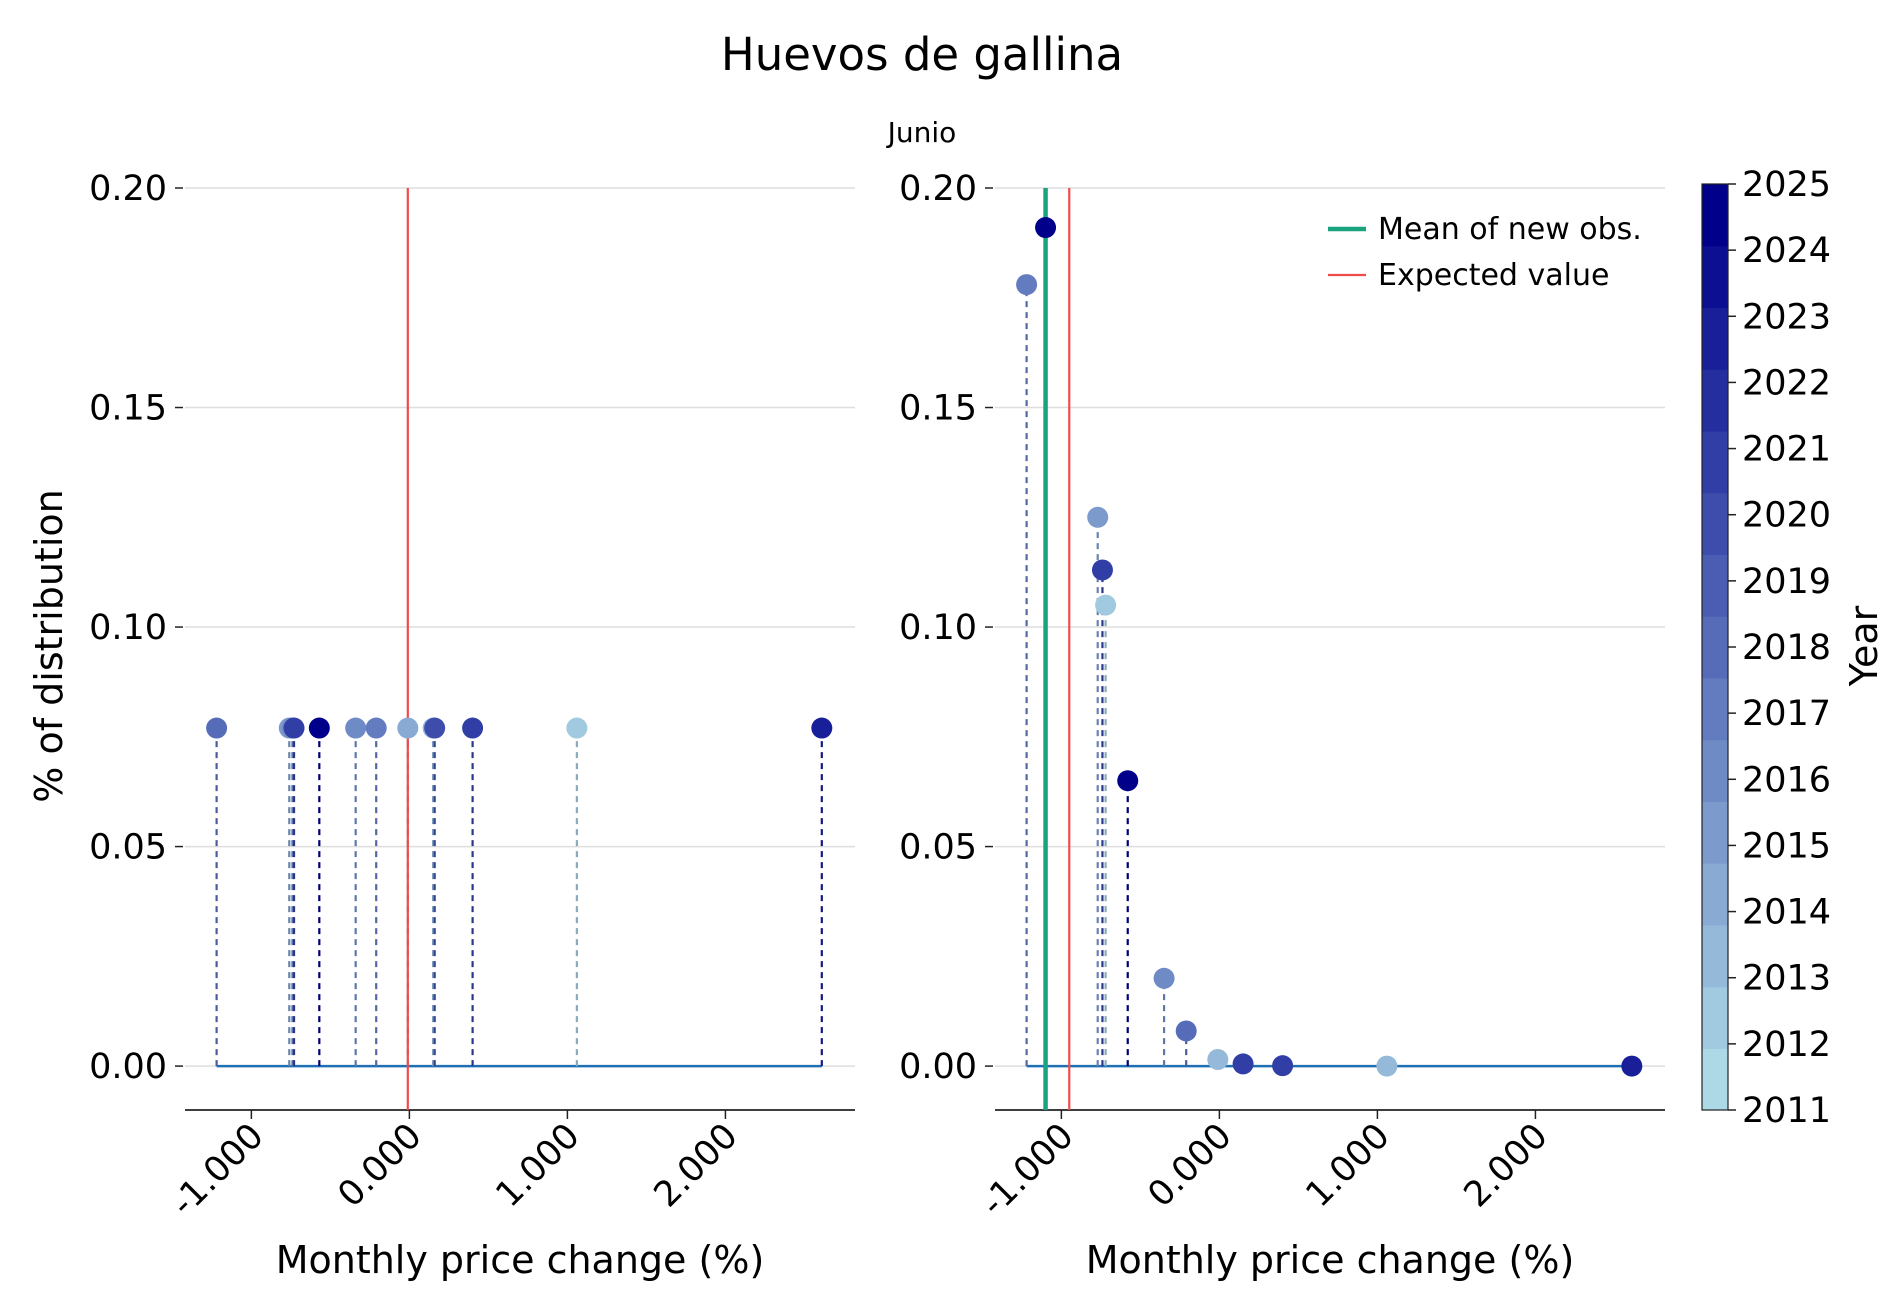 The image size is (1900, 1300). What do you see at coordinates (1786, 1111) in the screenshot?
I see `colorbar-tick-label: 2011` at bounding box center [1786, 1111].